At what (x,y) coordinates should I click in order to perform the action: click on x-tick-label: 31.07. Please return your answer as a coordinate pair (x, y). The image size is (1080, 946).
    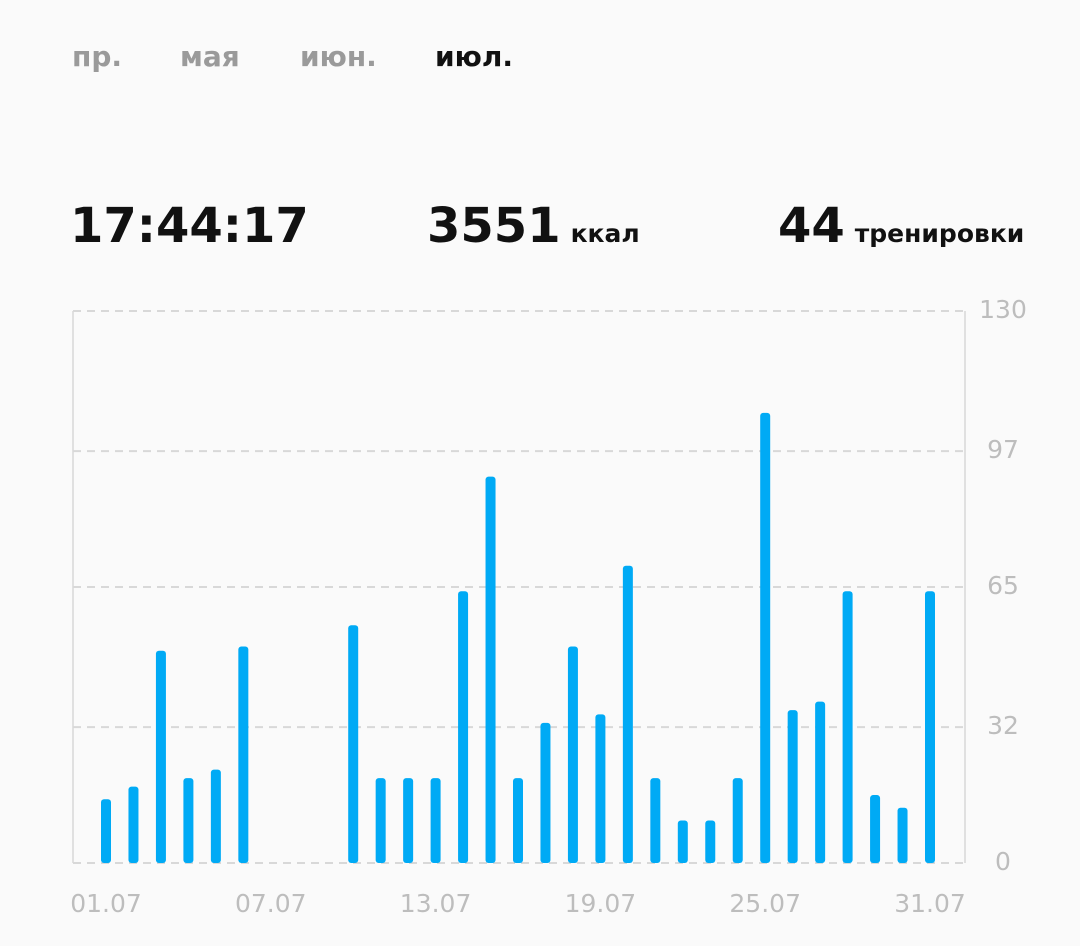
    Looking at the image, I should click on (930, 903).